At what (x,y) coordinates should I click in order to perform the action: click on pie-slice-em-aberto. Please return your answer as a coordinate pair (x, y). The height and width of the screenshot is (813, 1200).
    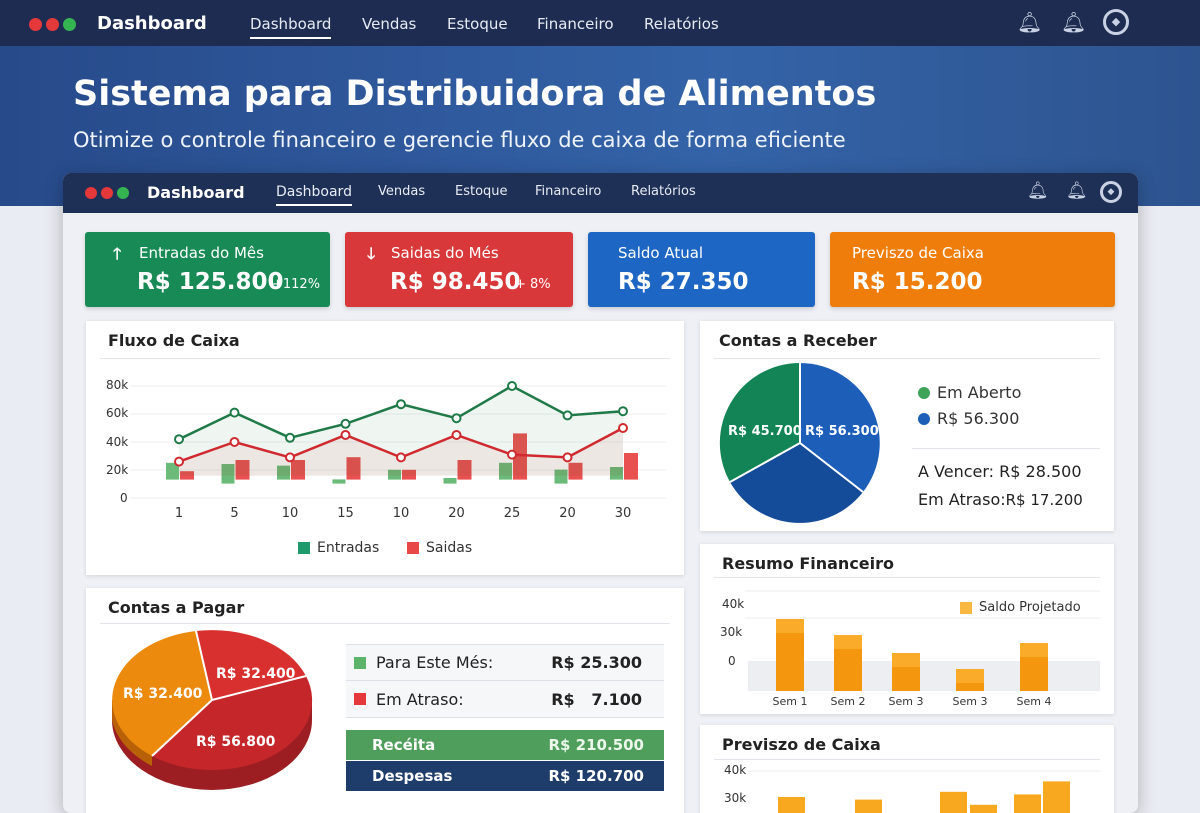
    Looking at the image, I should click on (840, 427).